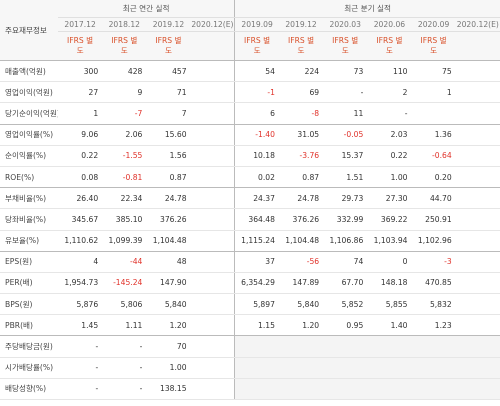 The image size is (500, 406). Describe the element at coordinates (301, 177) in the screenshot. I see `cell: 0.87` at that location.